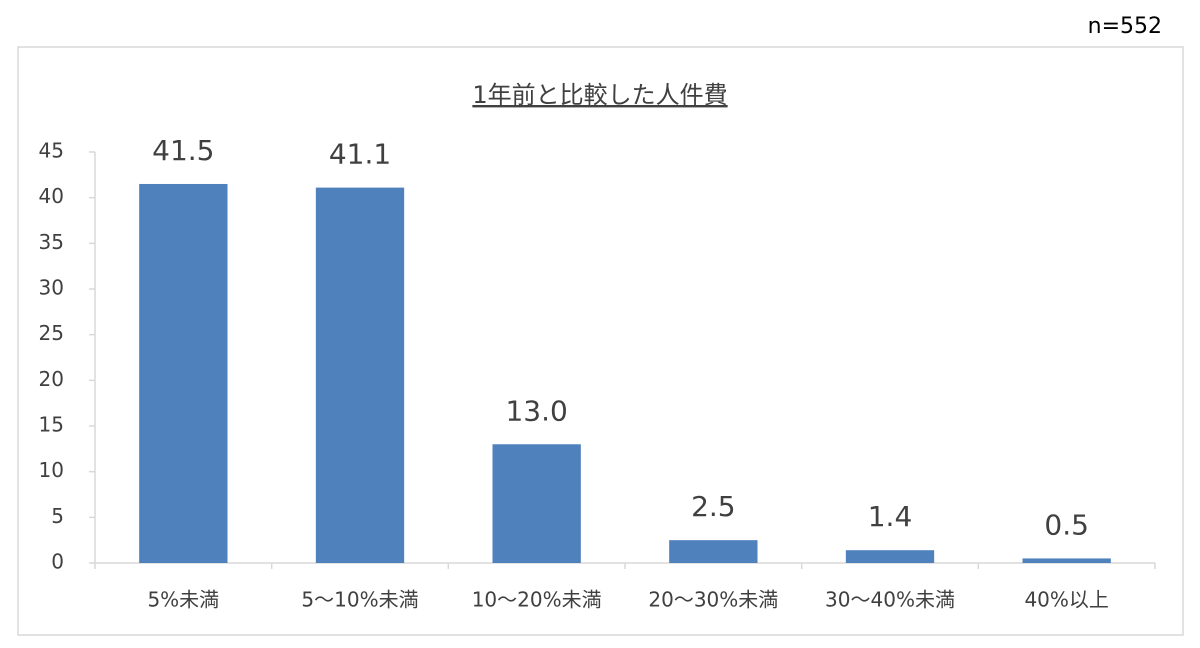 The width and height of the screenshot is (1200, 648). Describe the element at coordinates (57, 516) in the screenshot. I see `y-tick-label: 5` at that location.